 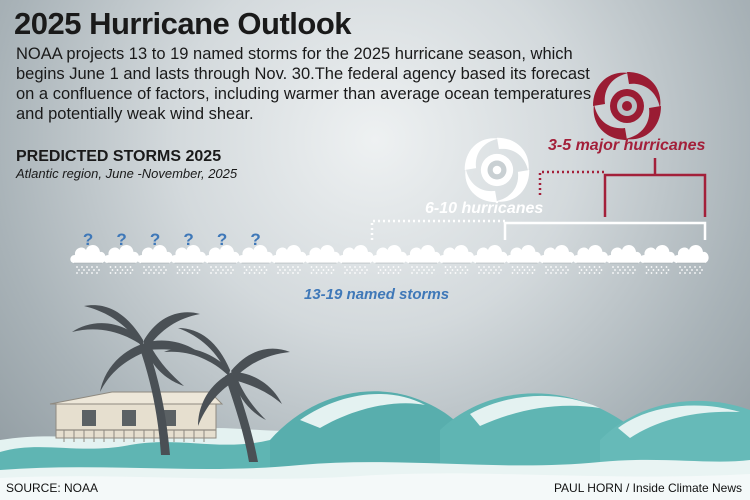 What do you see at coordinates (647, 488) in the screenshot?
I see `author-credit: PAUL HORN / Inside Climate News` at bounding box center [647, 488].